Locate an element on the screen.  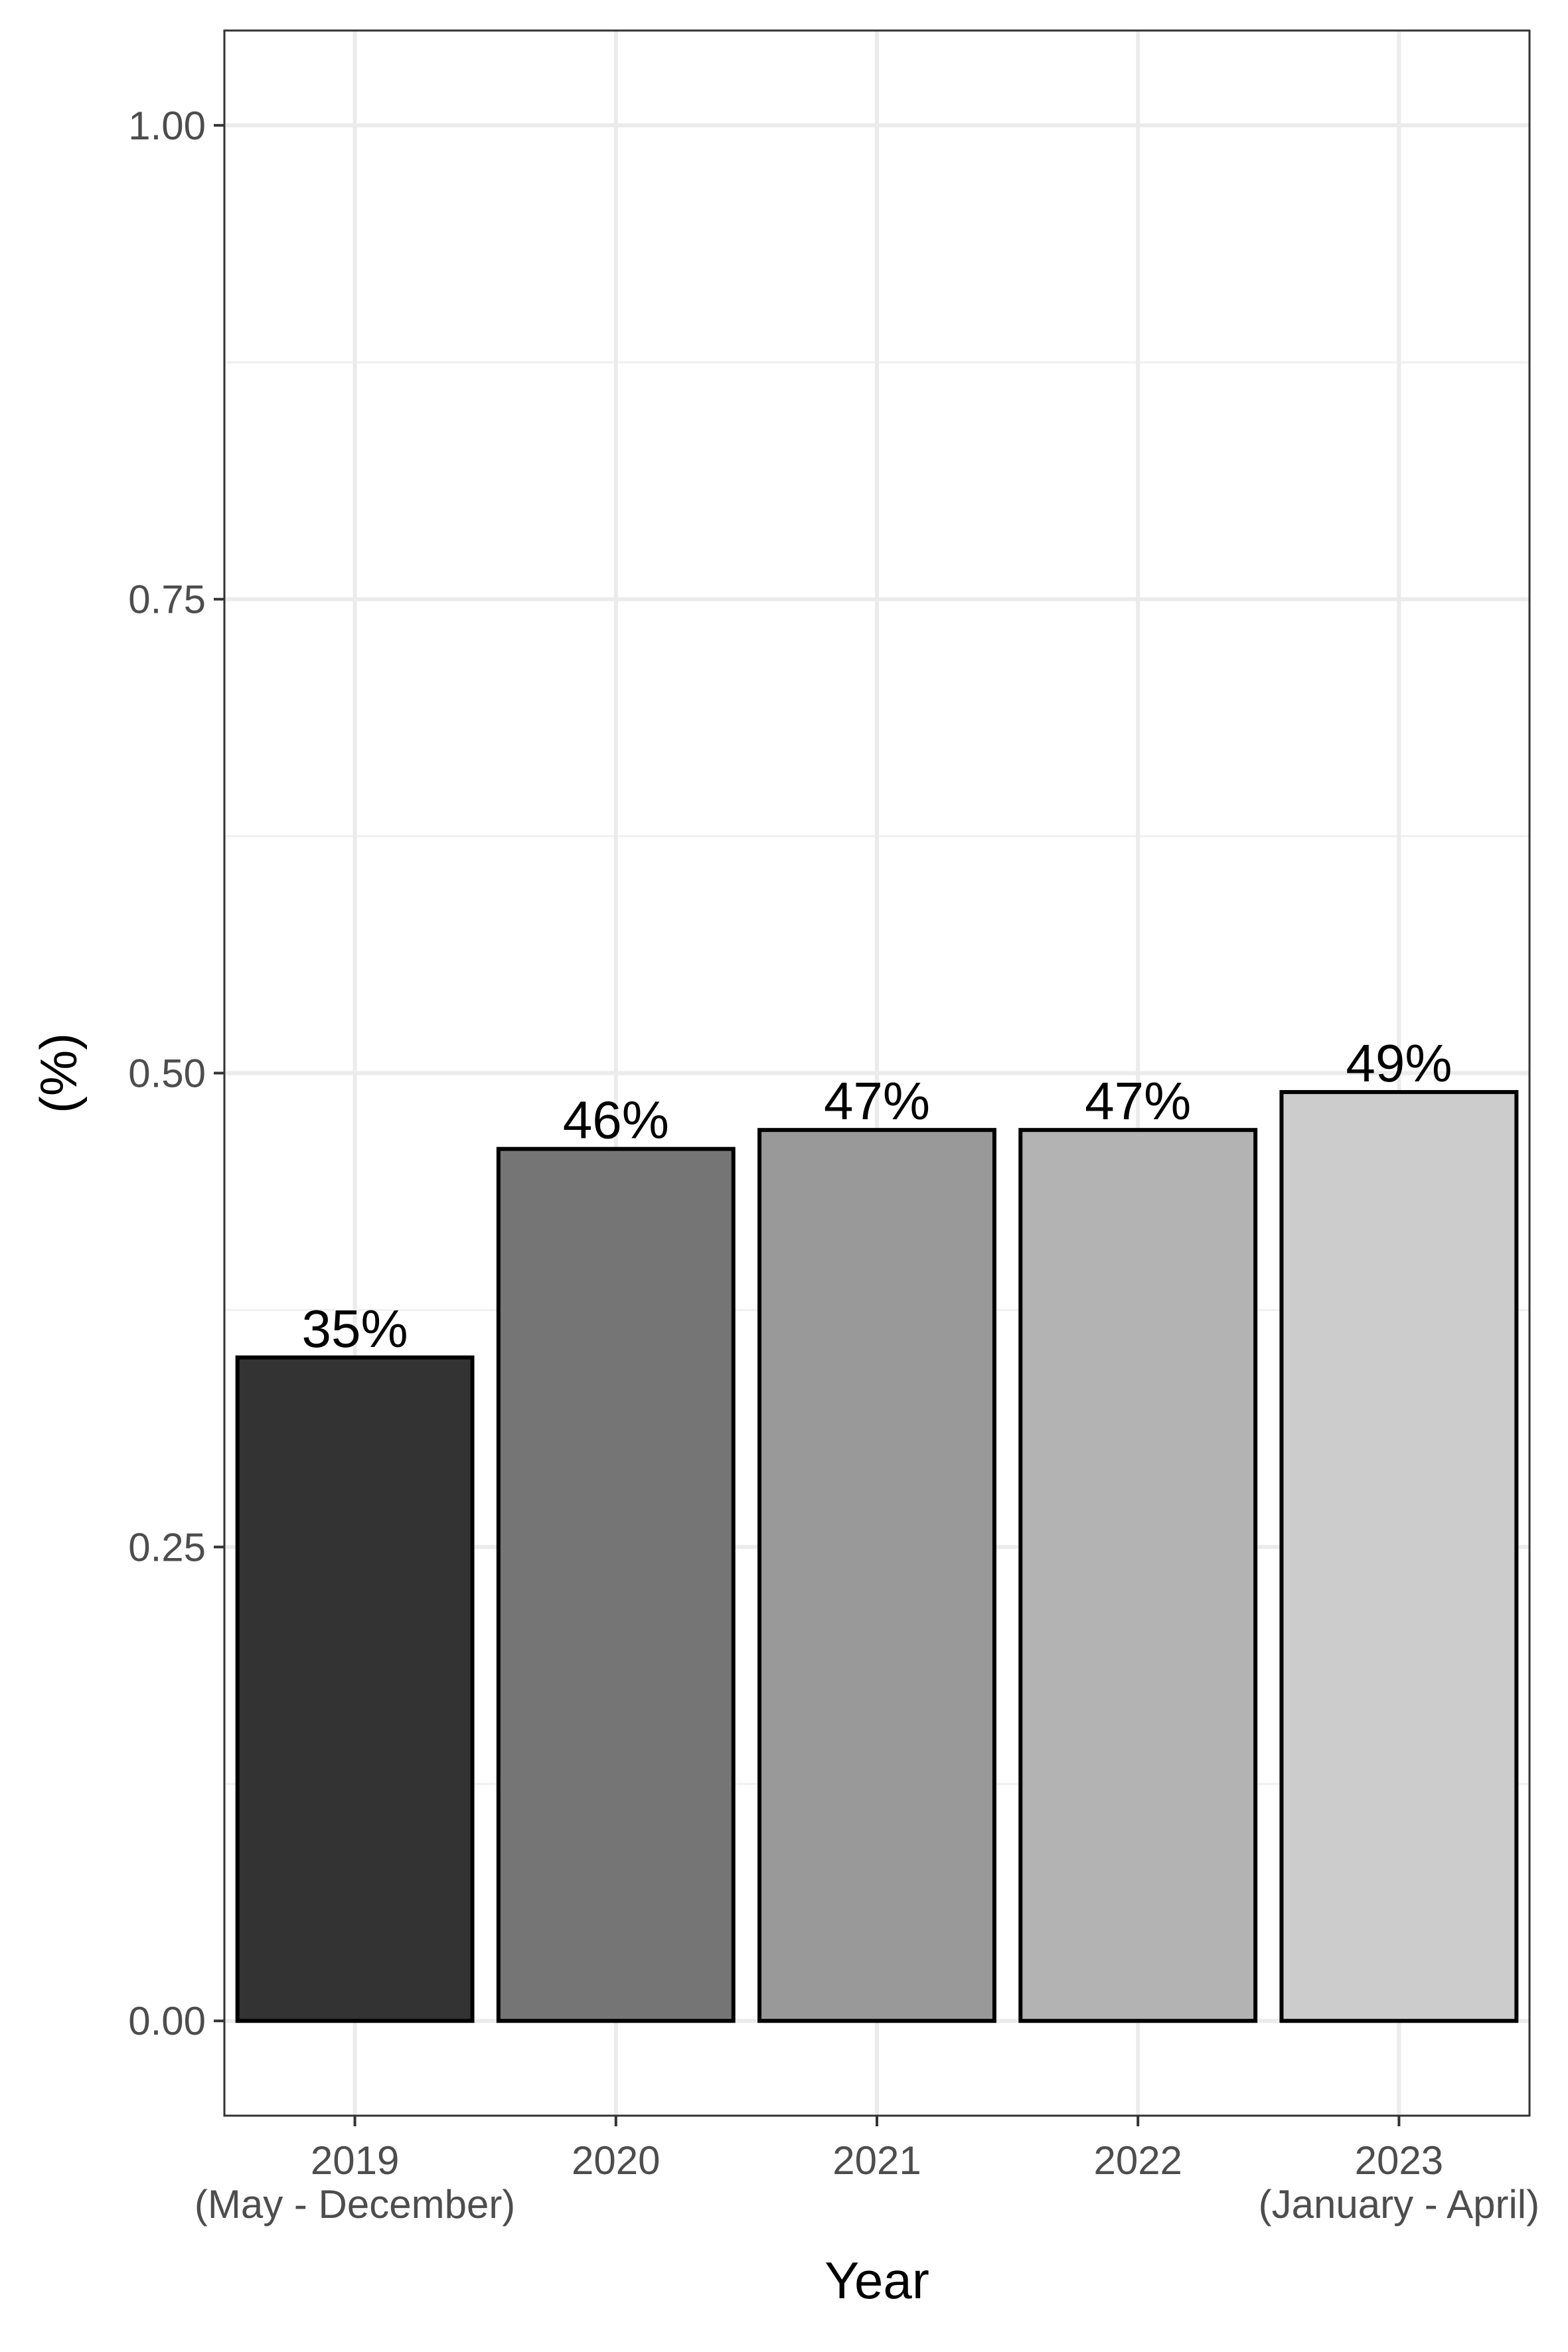
x-tick-label: 2023 is located at coordinates (1399, 2161).